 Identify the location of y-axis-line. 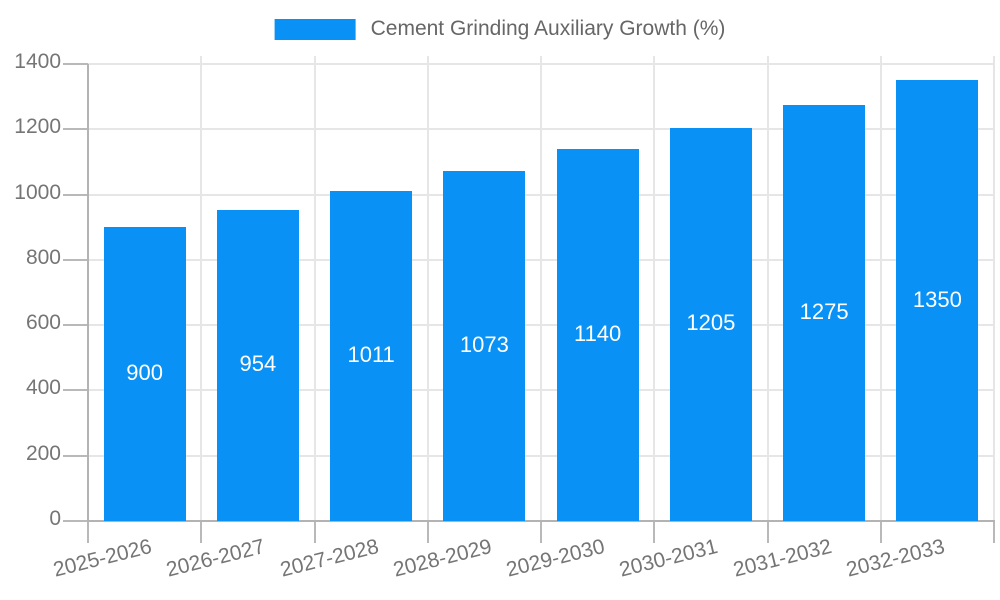
(88, 292).